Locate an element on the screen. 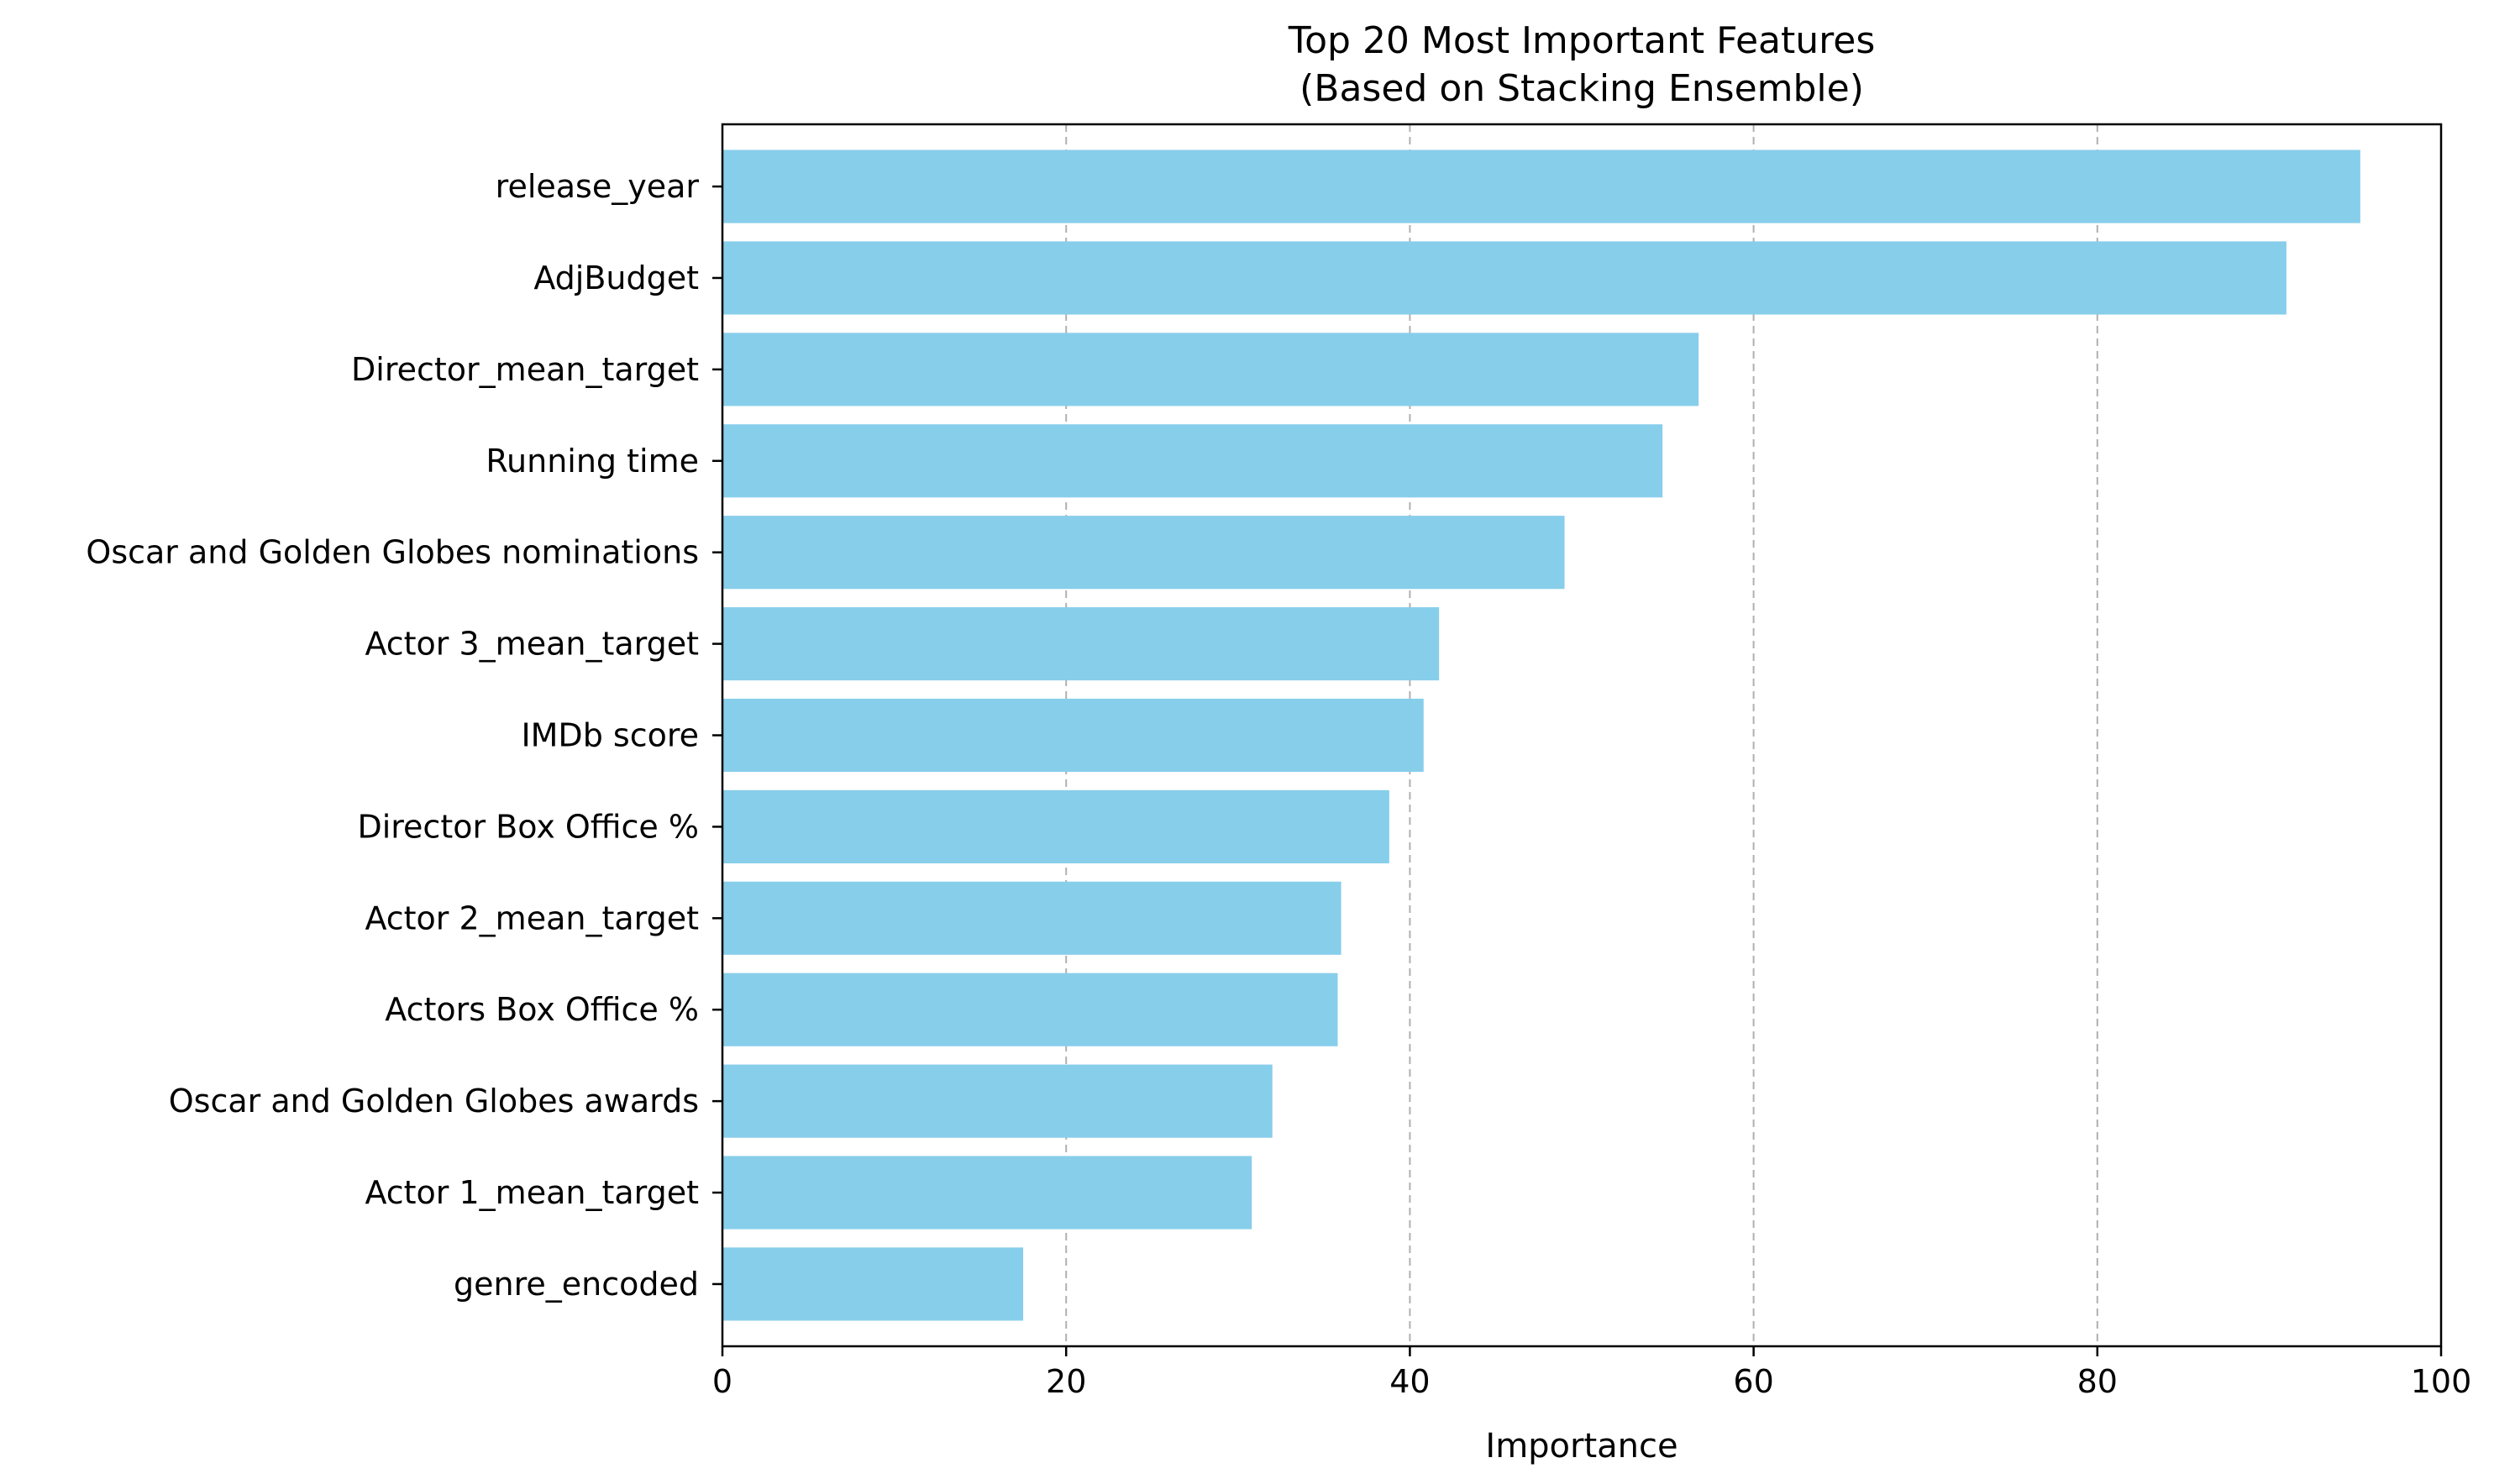  y-tick-label-9: Actors Box Office % is located at coordinates (542, 1010).